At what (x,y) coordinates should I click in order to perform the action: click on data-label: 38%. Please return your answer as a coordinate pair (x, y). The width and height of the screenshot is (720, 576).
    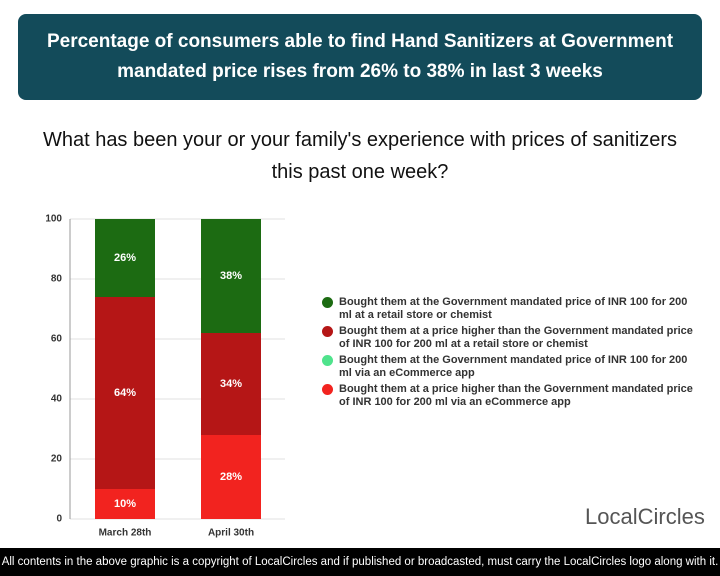
    Looking at the image, I should click on (231, 276).